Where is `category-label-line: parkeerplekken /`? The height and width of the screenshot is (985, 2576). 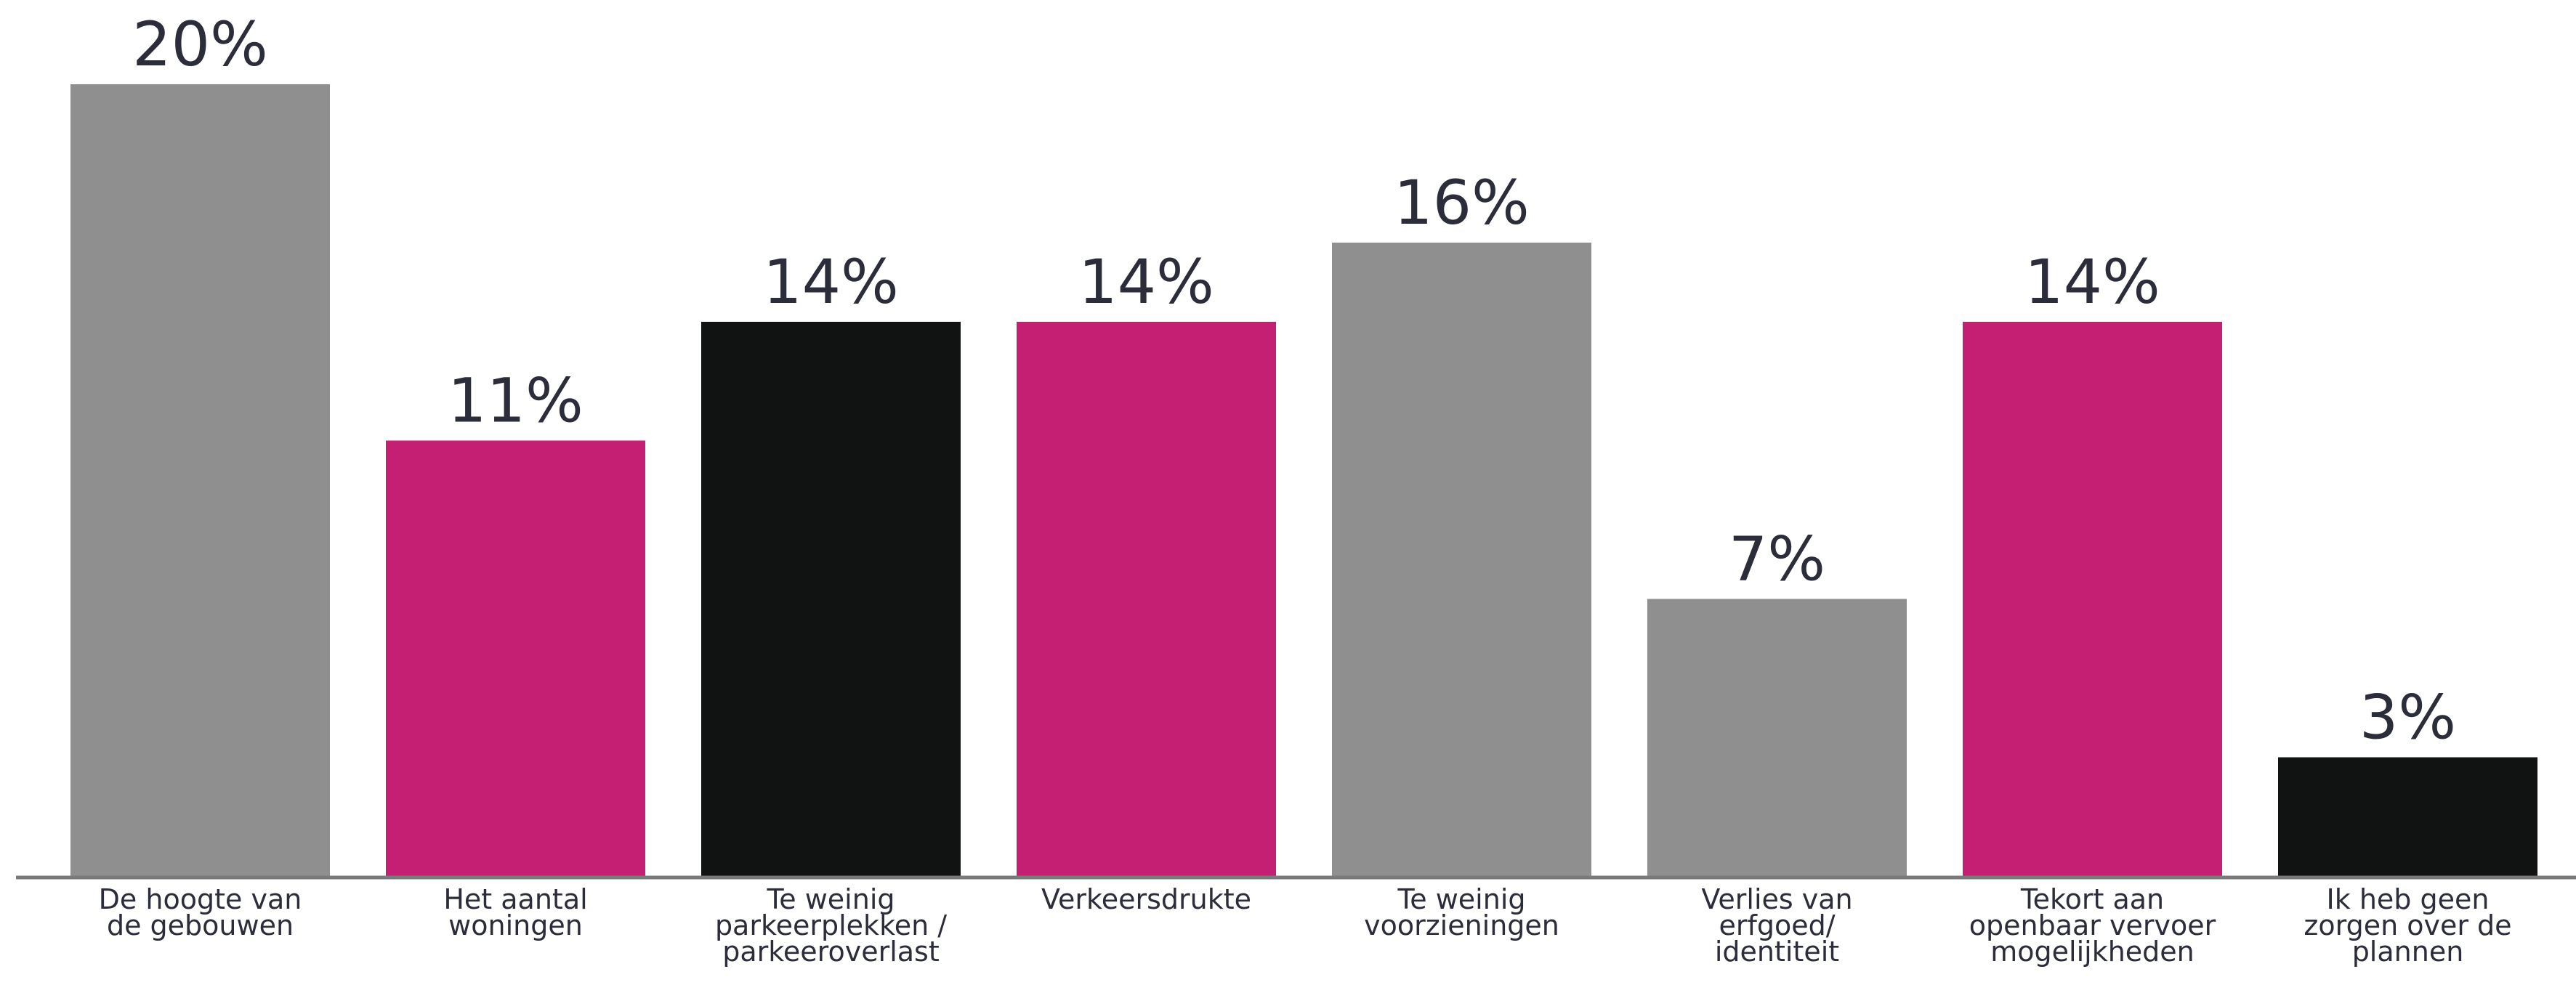 category-label-line: parkeerplekken / is located at coordinates (831, 925).